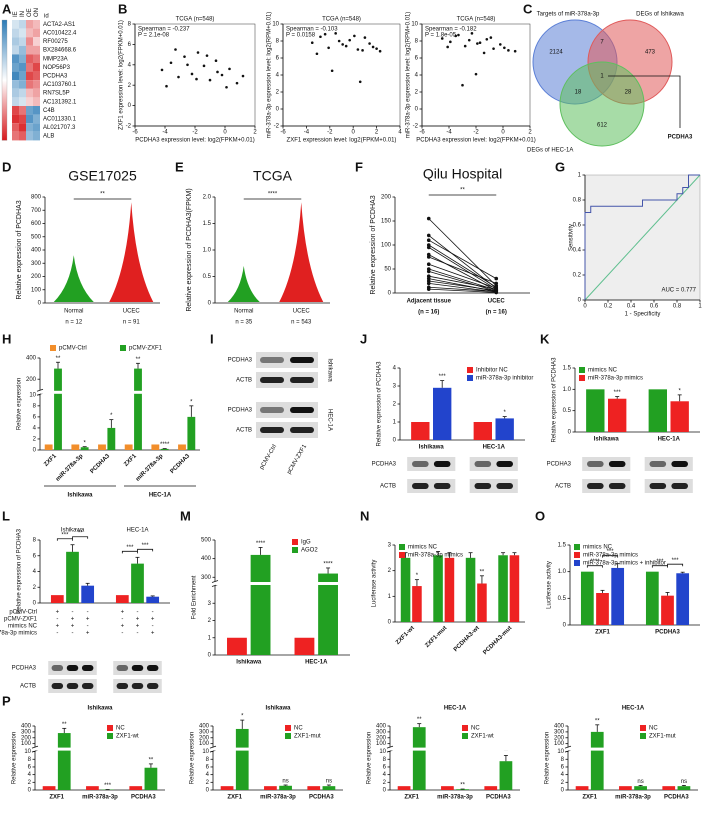  Describe the element at coordinates (143, 798) in the screenshot. I see `x-tick-label: PCDHA3` at that location.